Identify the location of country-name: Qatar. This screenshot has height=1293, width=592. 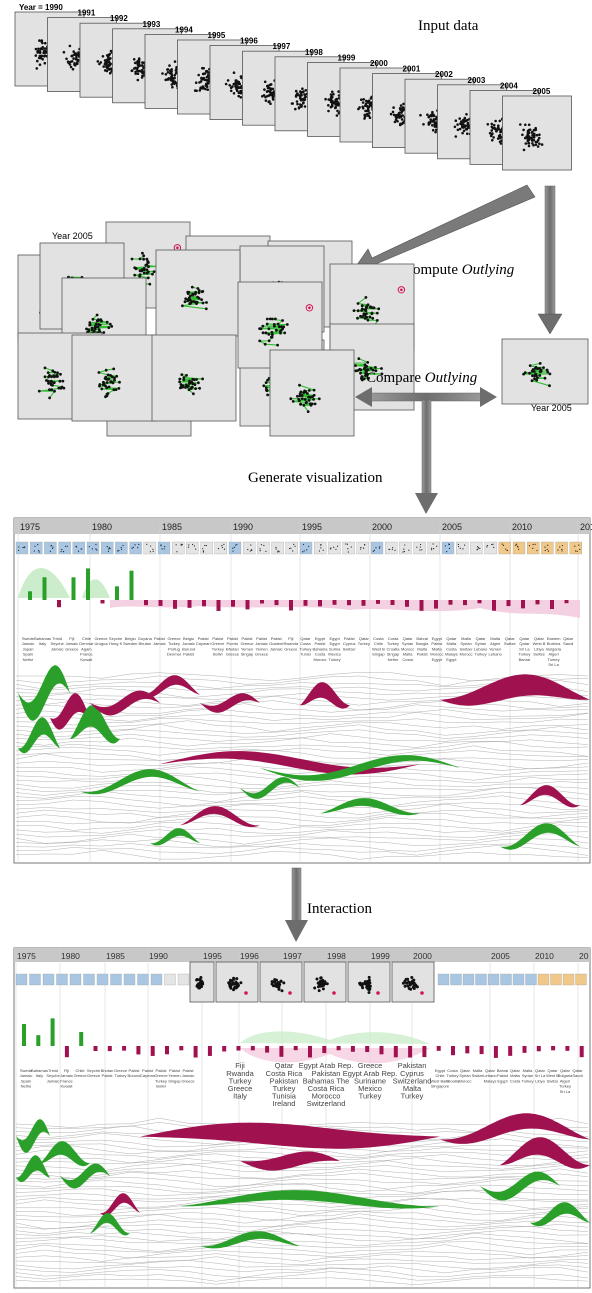
(465, 1070).